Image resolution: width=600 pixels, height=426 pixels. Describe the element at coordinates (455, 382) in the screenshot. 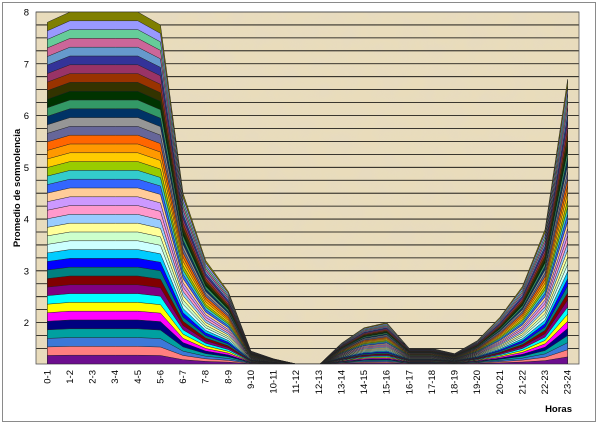

I see `x-tick-label: 18-19` at that location.